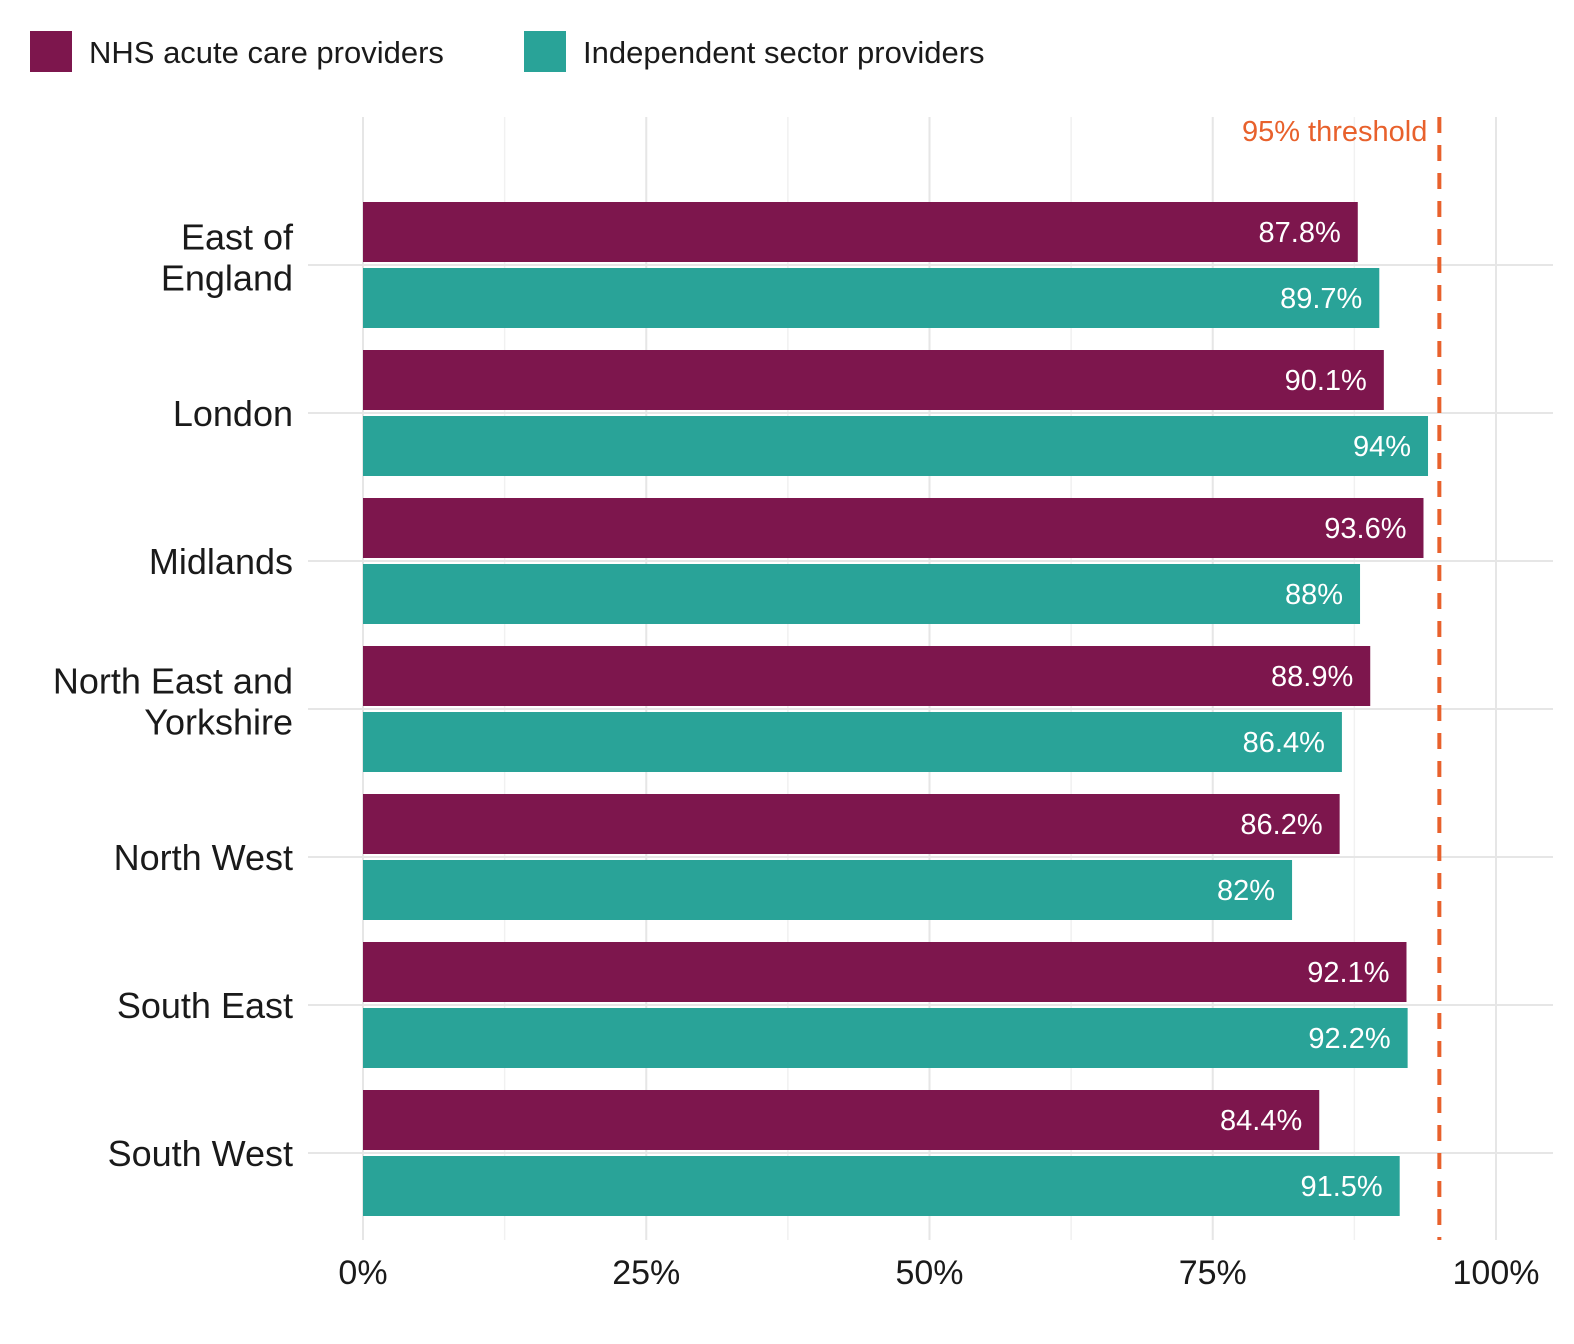 The height and width of the screenshot is (1344, 1574). I want to click on legend-label: NHS acute care providers, so click(266, 52).